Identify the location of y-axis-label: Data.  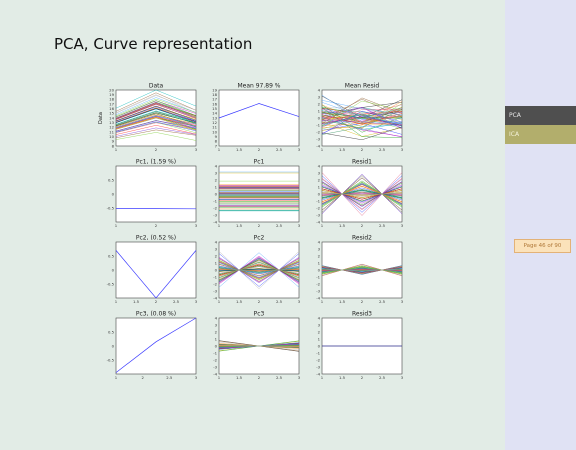
(101, 118).